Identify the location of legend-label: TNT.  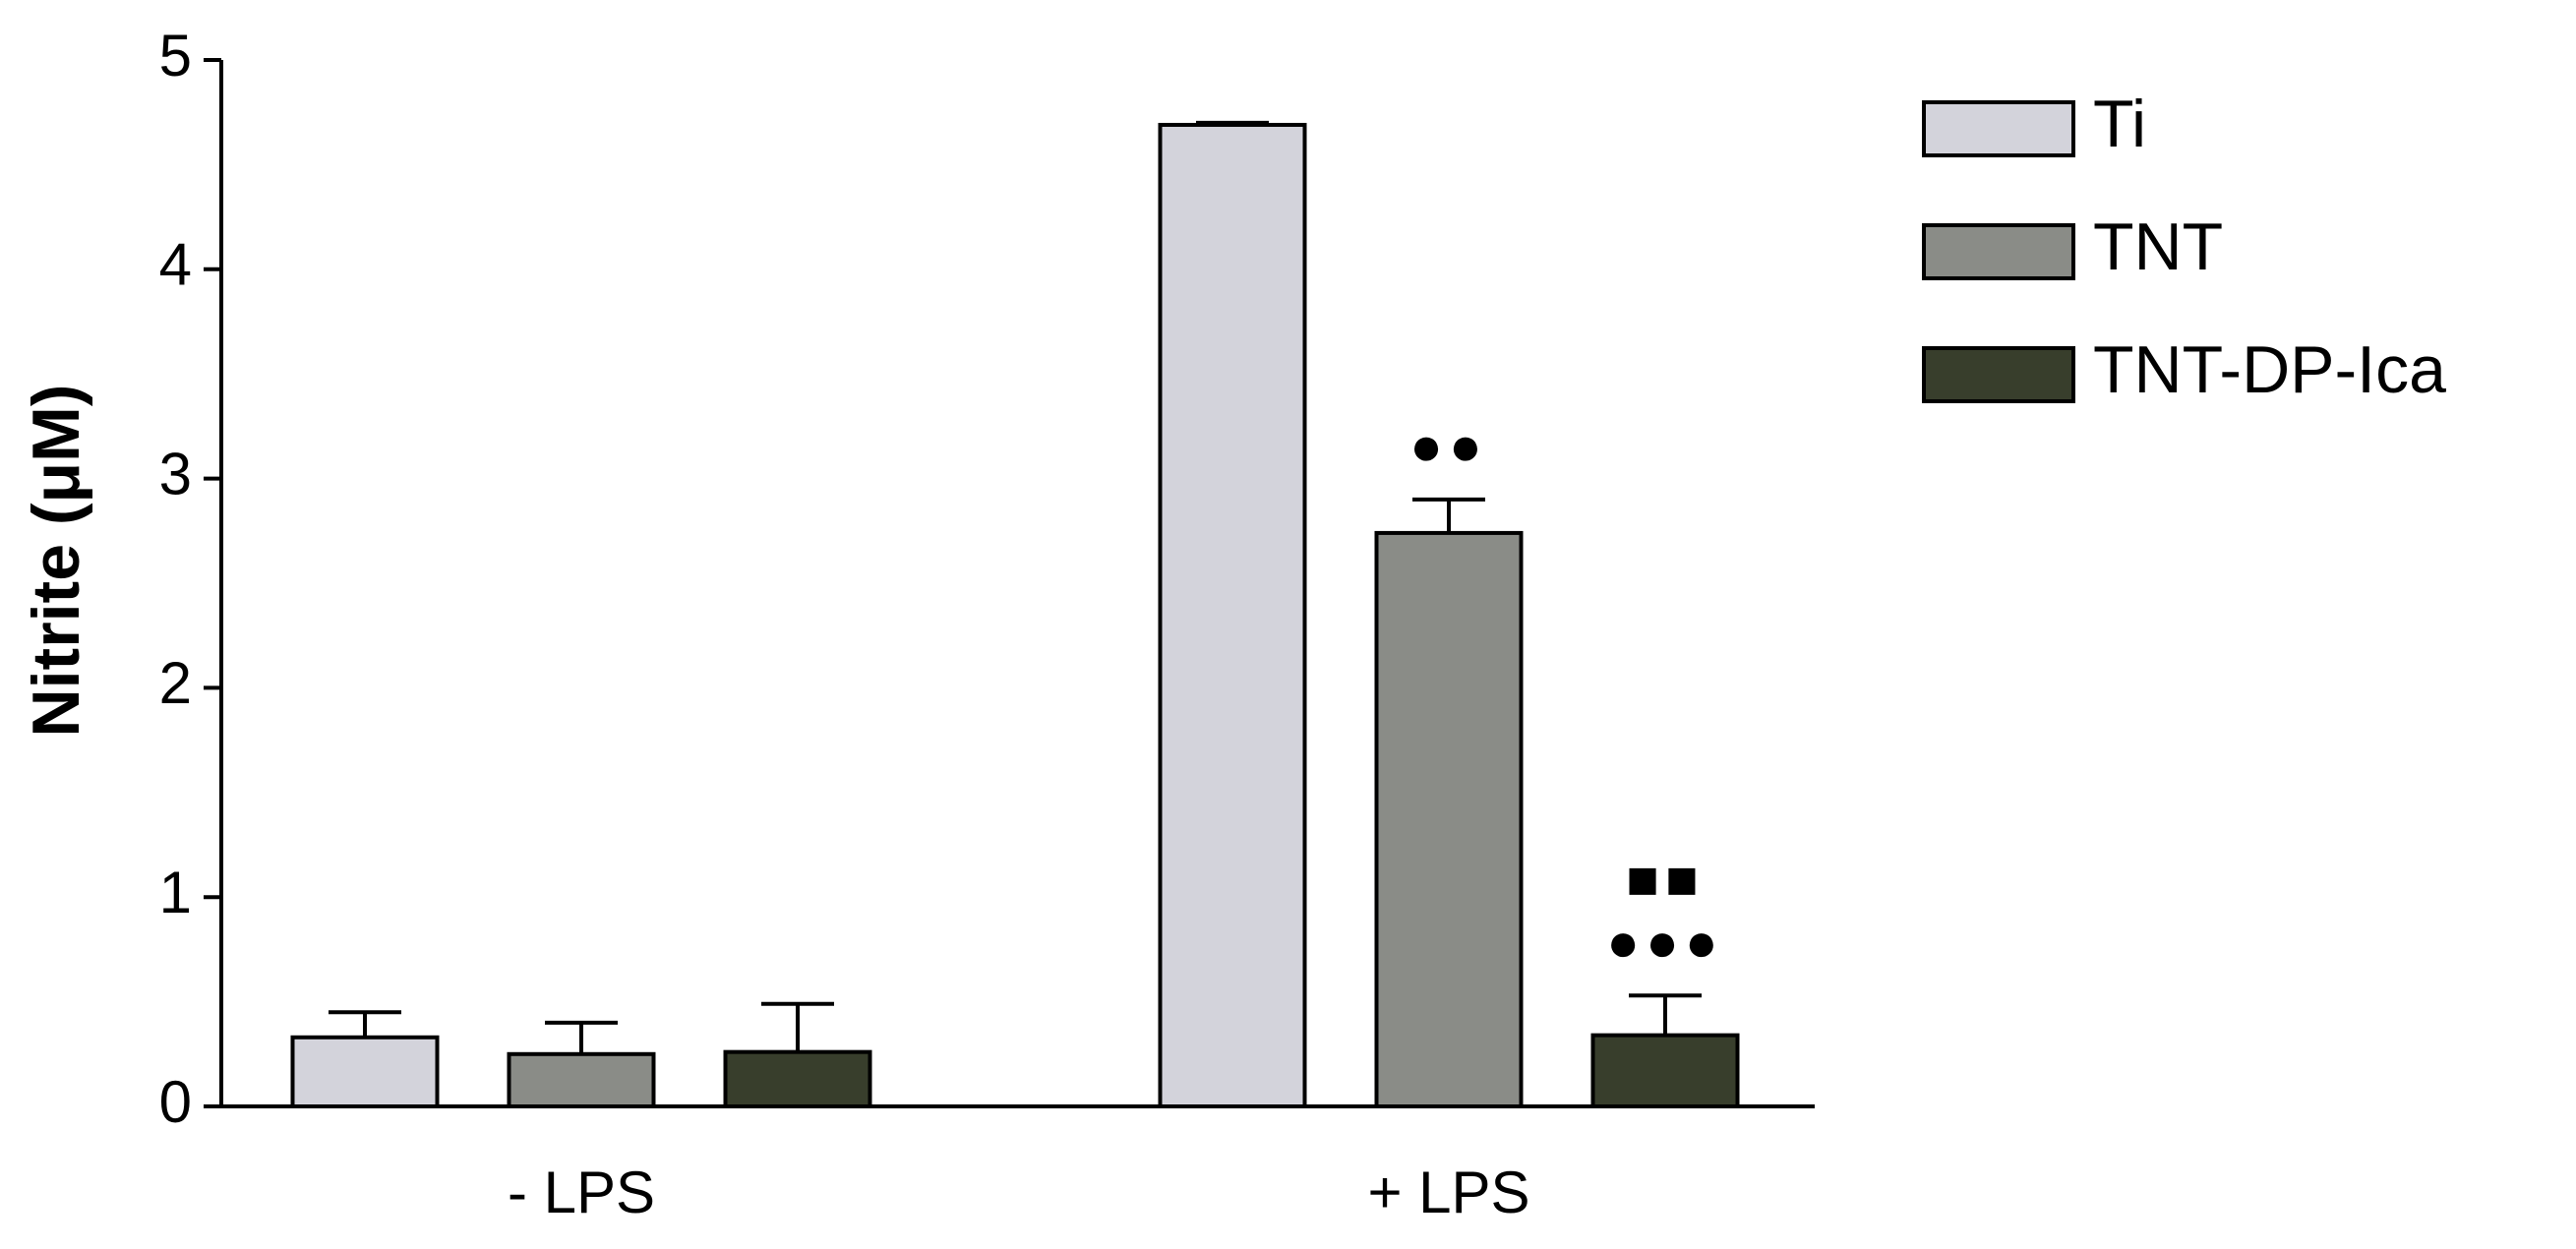
(2158, 247).